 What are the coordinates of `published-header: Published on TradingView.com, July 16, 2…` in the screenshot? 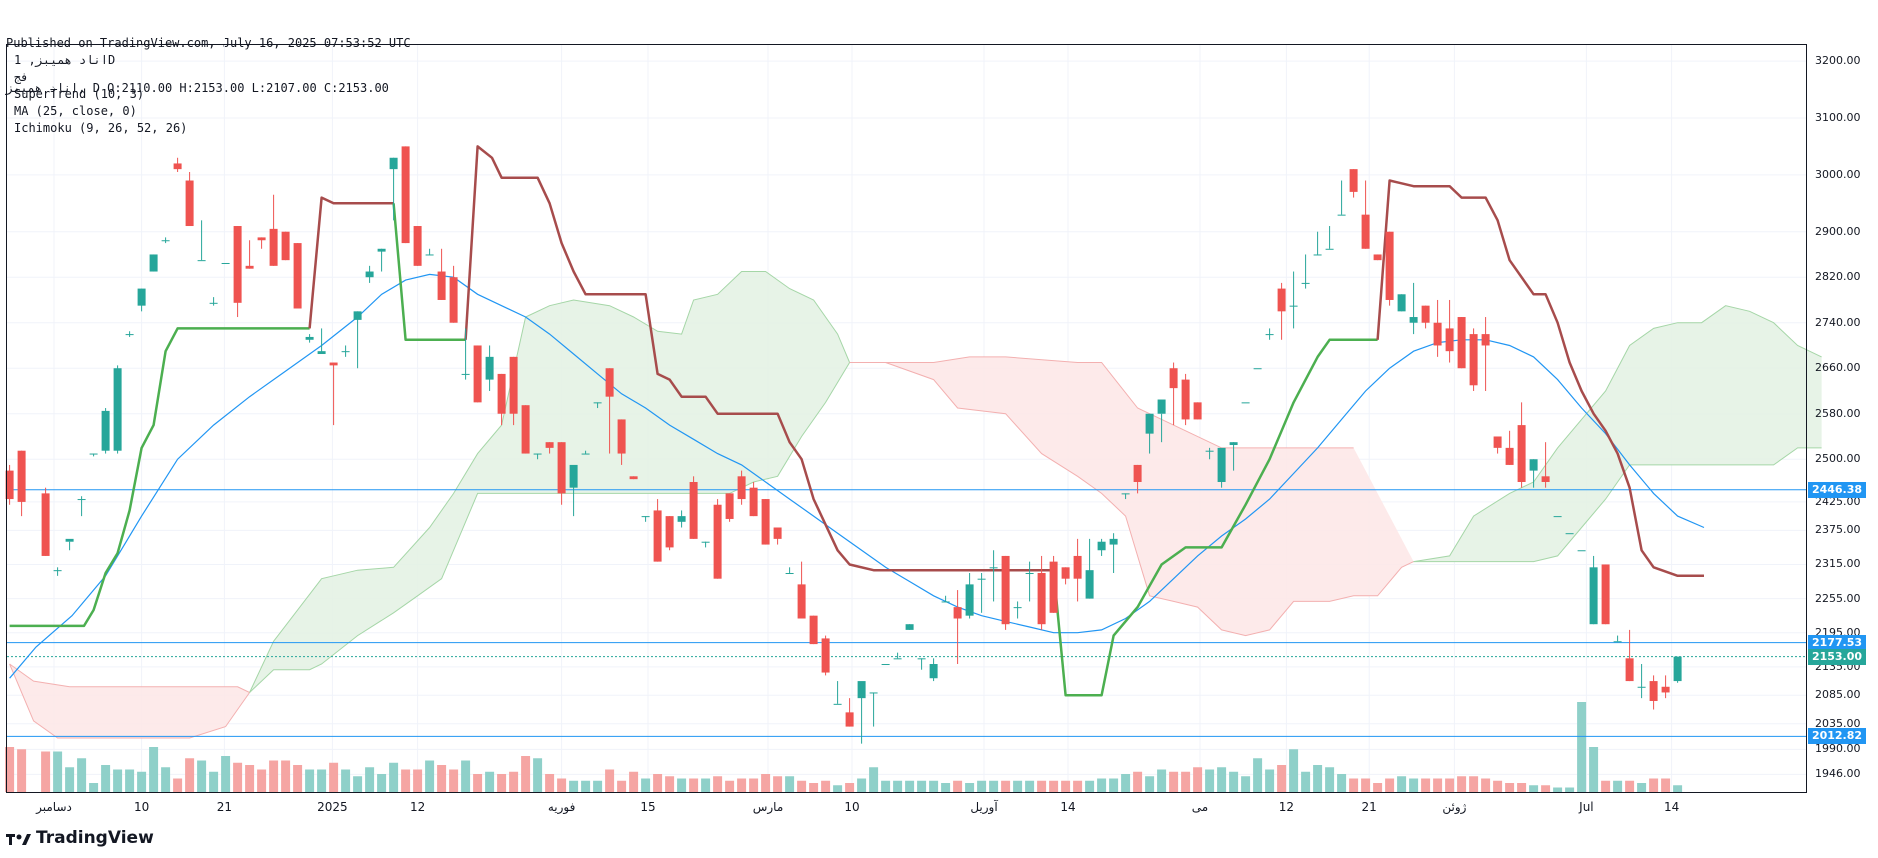 It's located at (208, 58).